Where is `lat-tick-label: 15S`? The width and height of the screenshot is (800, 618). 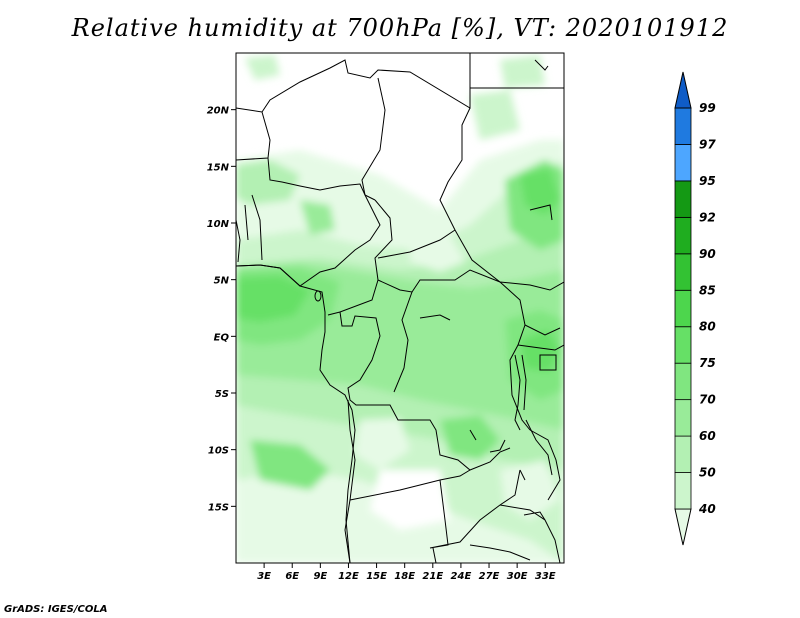 lat-tick-label: 15S is located at coordinates (218, 507).